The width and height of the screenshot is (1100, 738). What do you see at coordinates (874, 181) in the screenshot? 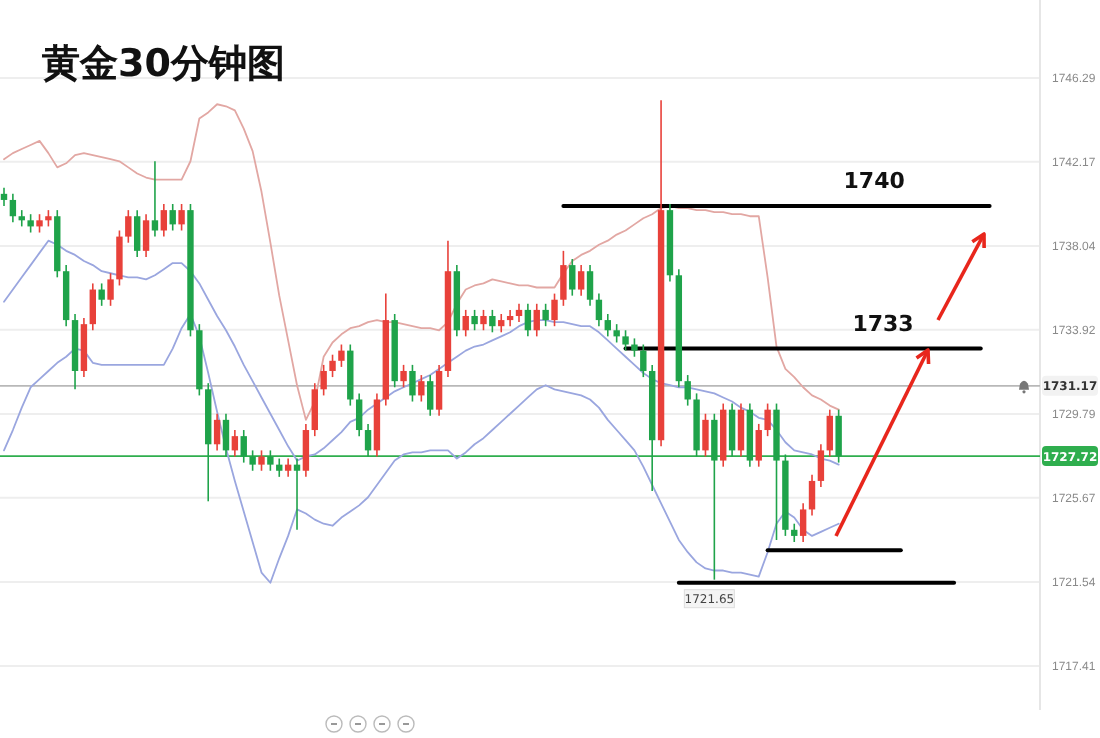
I see `annotation: 1740` at bounding box center [874, 181].